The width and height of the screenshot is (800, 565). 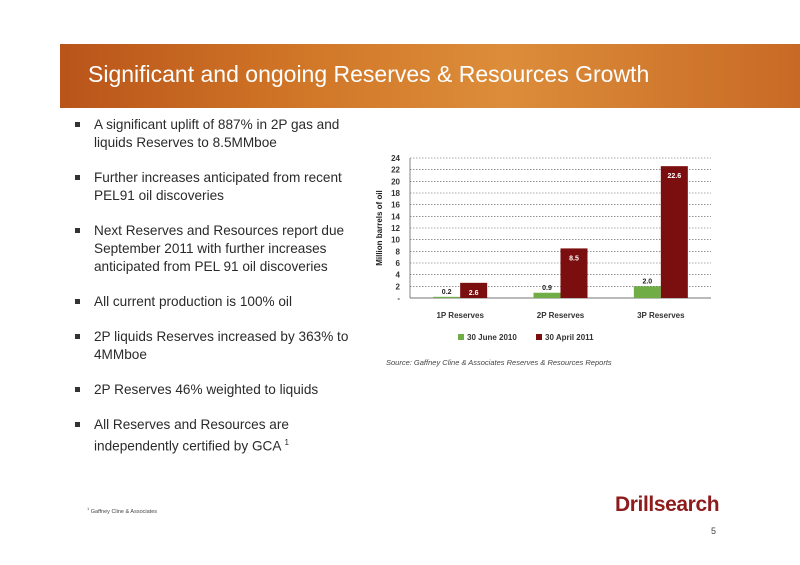 What do you see at coordinates (395, 193) in the screenshot?
I see `y-tick-label: 18` at bounding box center [395, 193].